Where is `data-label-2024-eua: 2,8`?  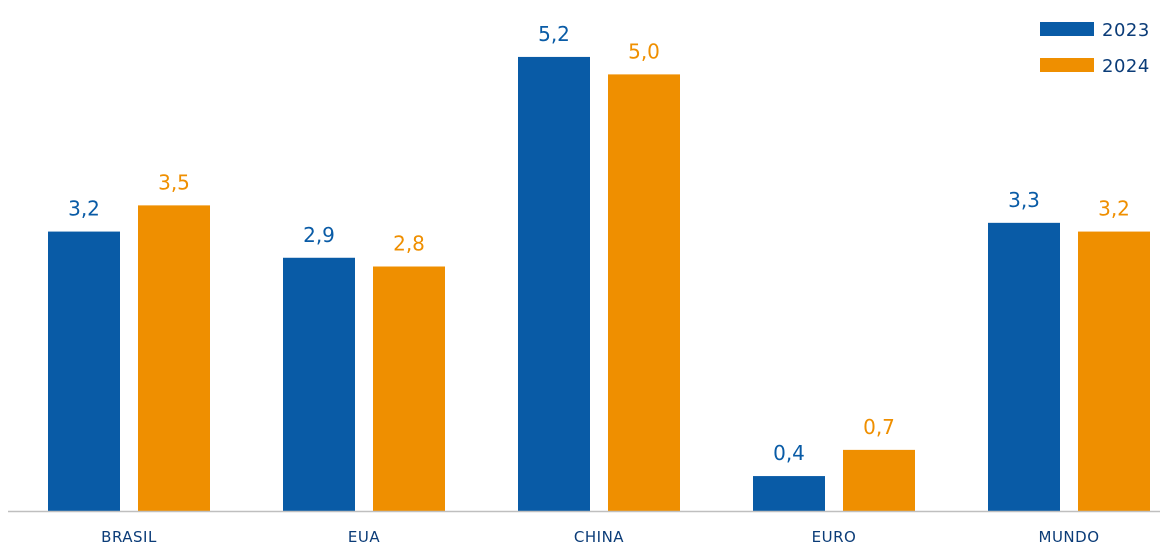
data-label-2024-eua: 2,8 is located at coordinates (409, 244).